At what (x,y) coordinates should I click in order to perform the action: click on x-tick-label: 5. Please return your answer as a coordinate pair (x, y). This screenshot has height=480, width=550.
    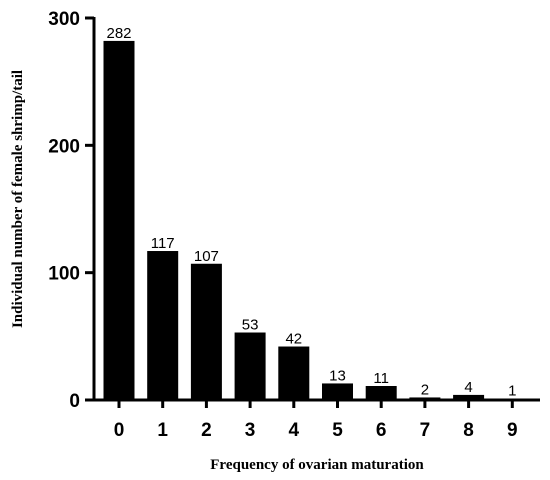
    Looking at the image, I should click on (337, 430).